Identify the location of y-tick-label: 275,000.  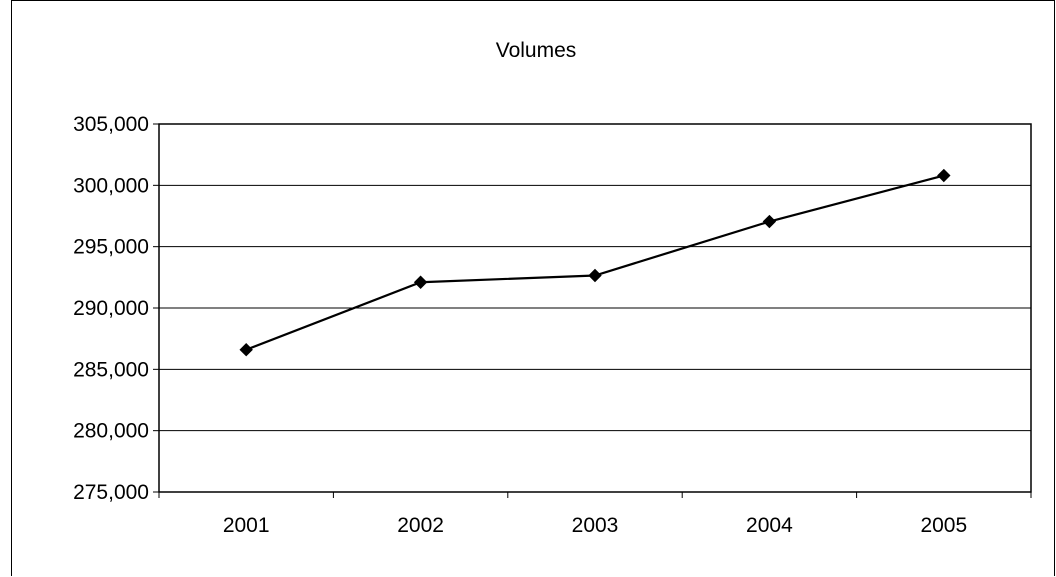
(111, 492).